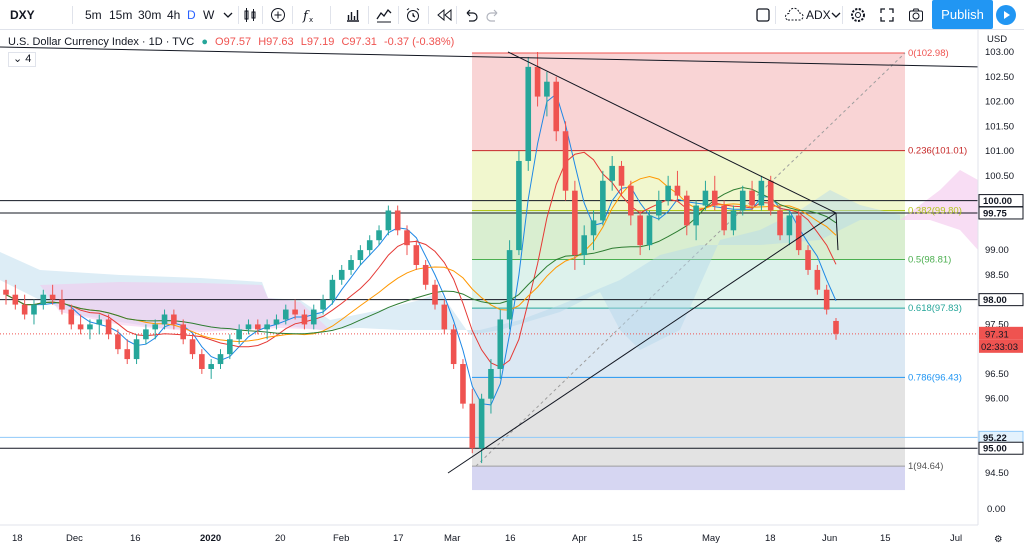 The height and width of the screenshot is (549, 1024). What do you see at coordinates (1006, 15) in the screenshot?
I see `play-circle-icon` at bounding box center [1006, 15].